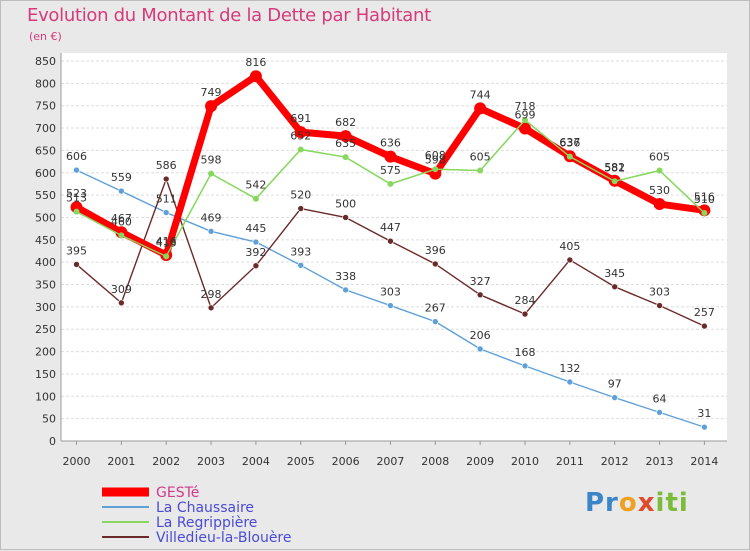 The width and height of the screenshot is (750, 551). Describe the element at coordinates (301, 461) in the screenshot. I see `x-tick-label: 2005` at that location.